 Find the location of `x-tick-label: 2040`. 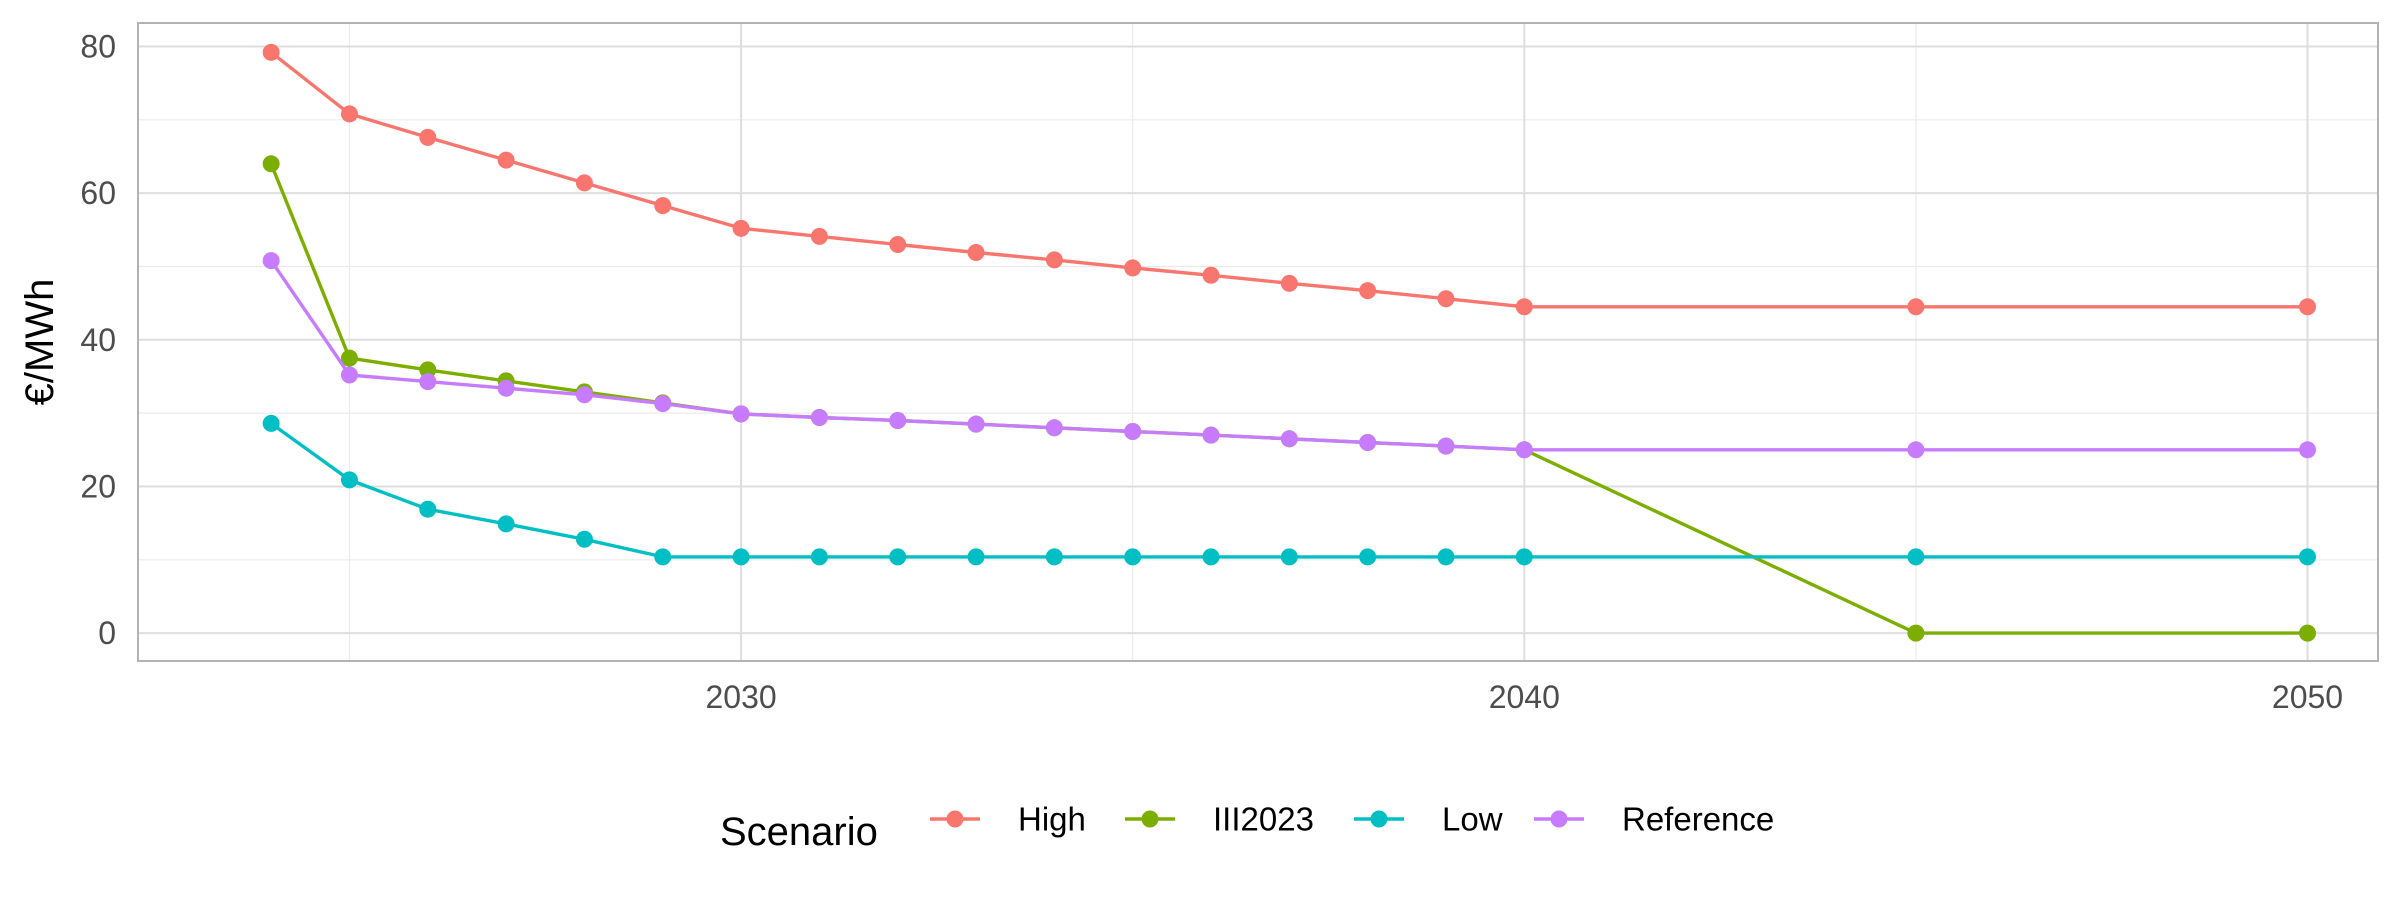

x-tick-label: 2040 is located at coordinates (1524, 697).